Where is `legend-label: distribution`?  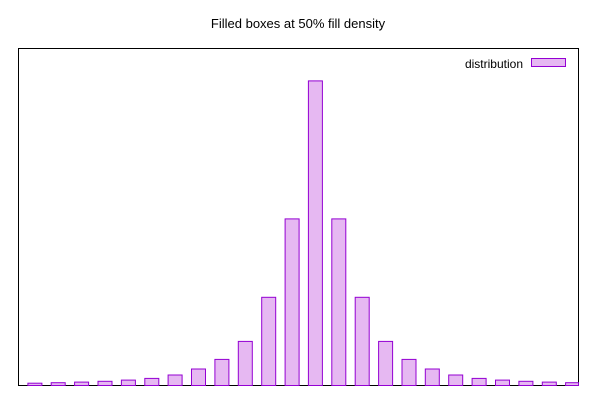 legend-label: distribution is located at coordinates (494, 64).